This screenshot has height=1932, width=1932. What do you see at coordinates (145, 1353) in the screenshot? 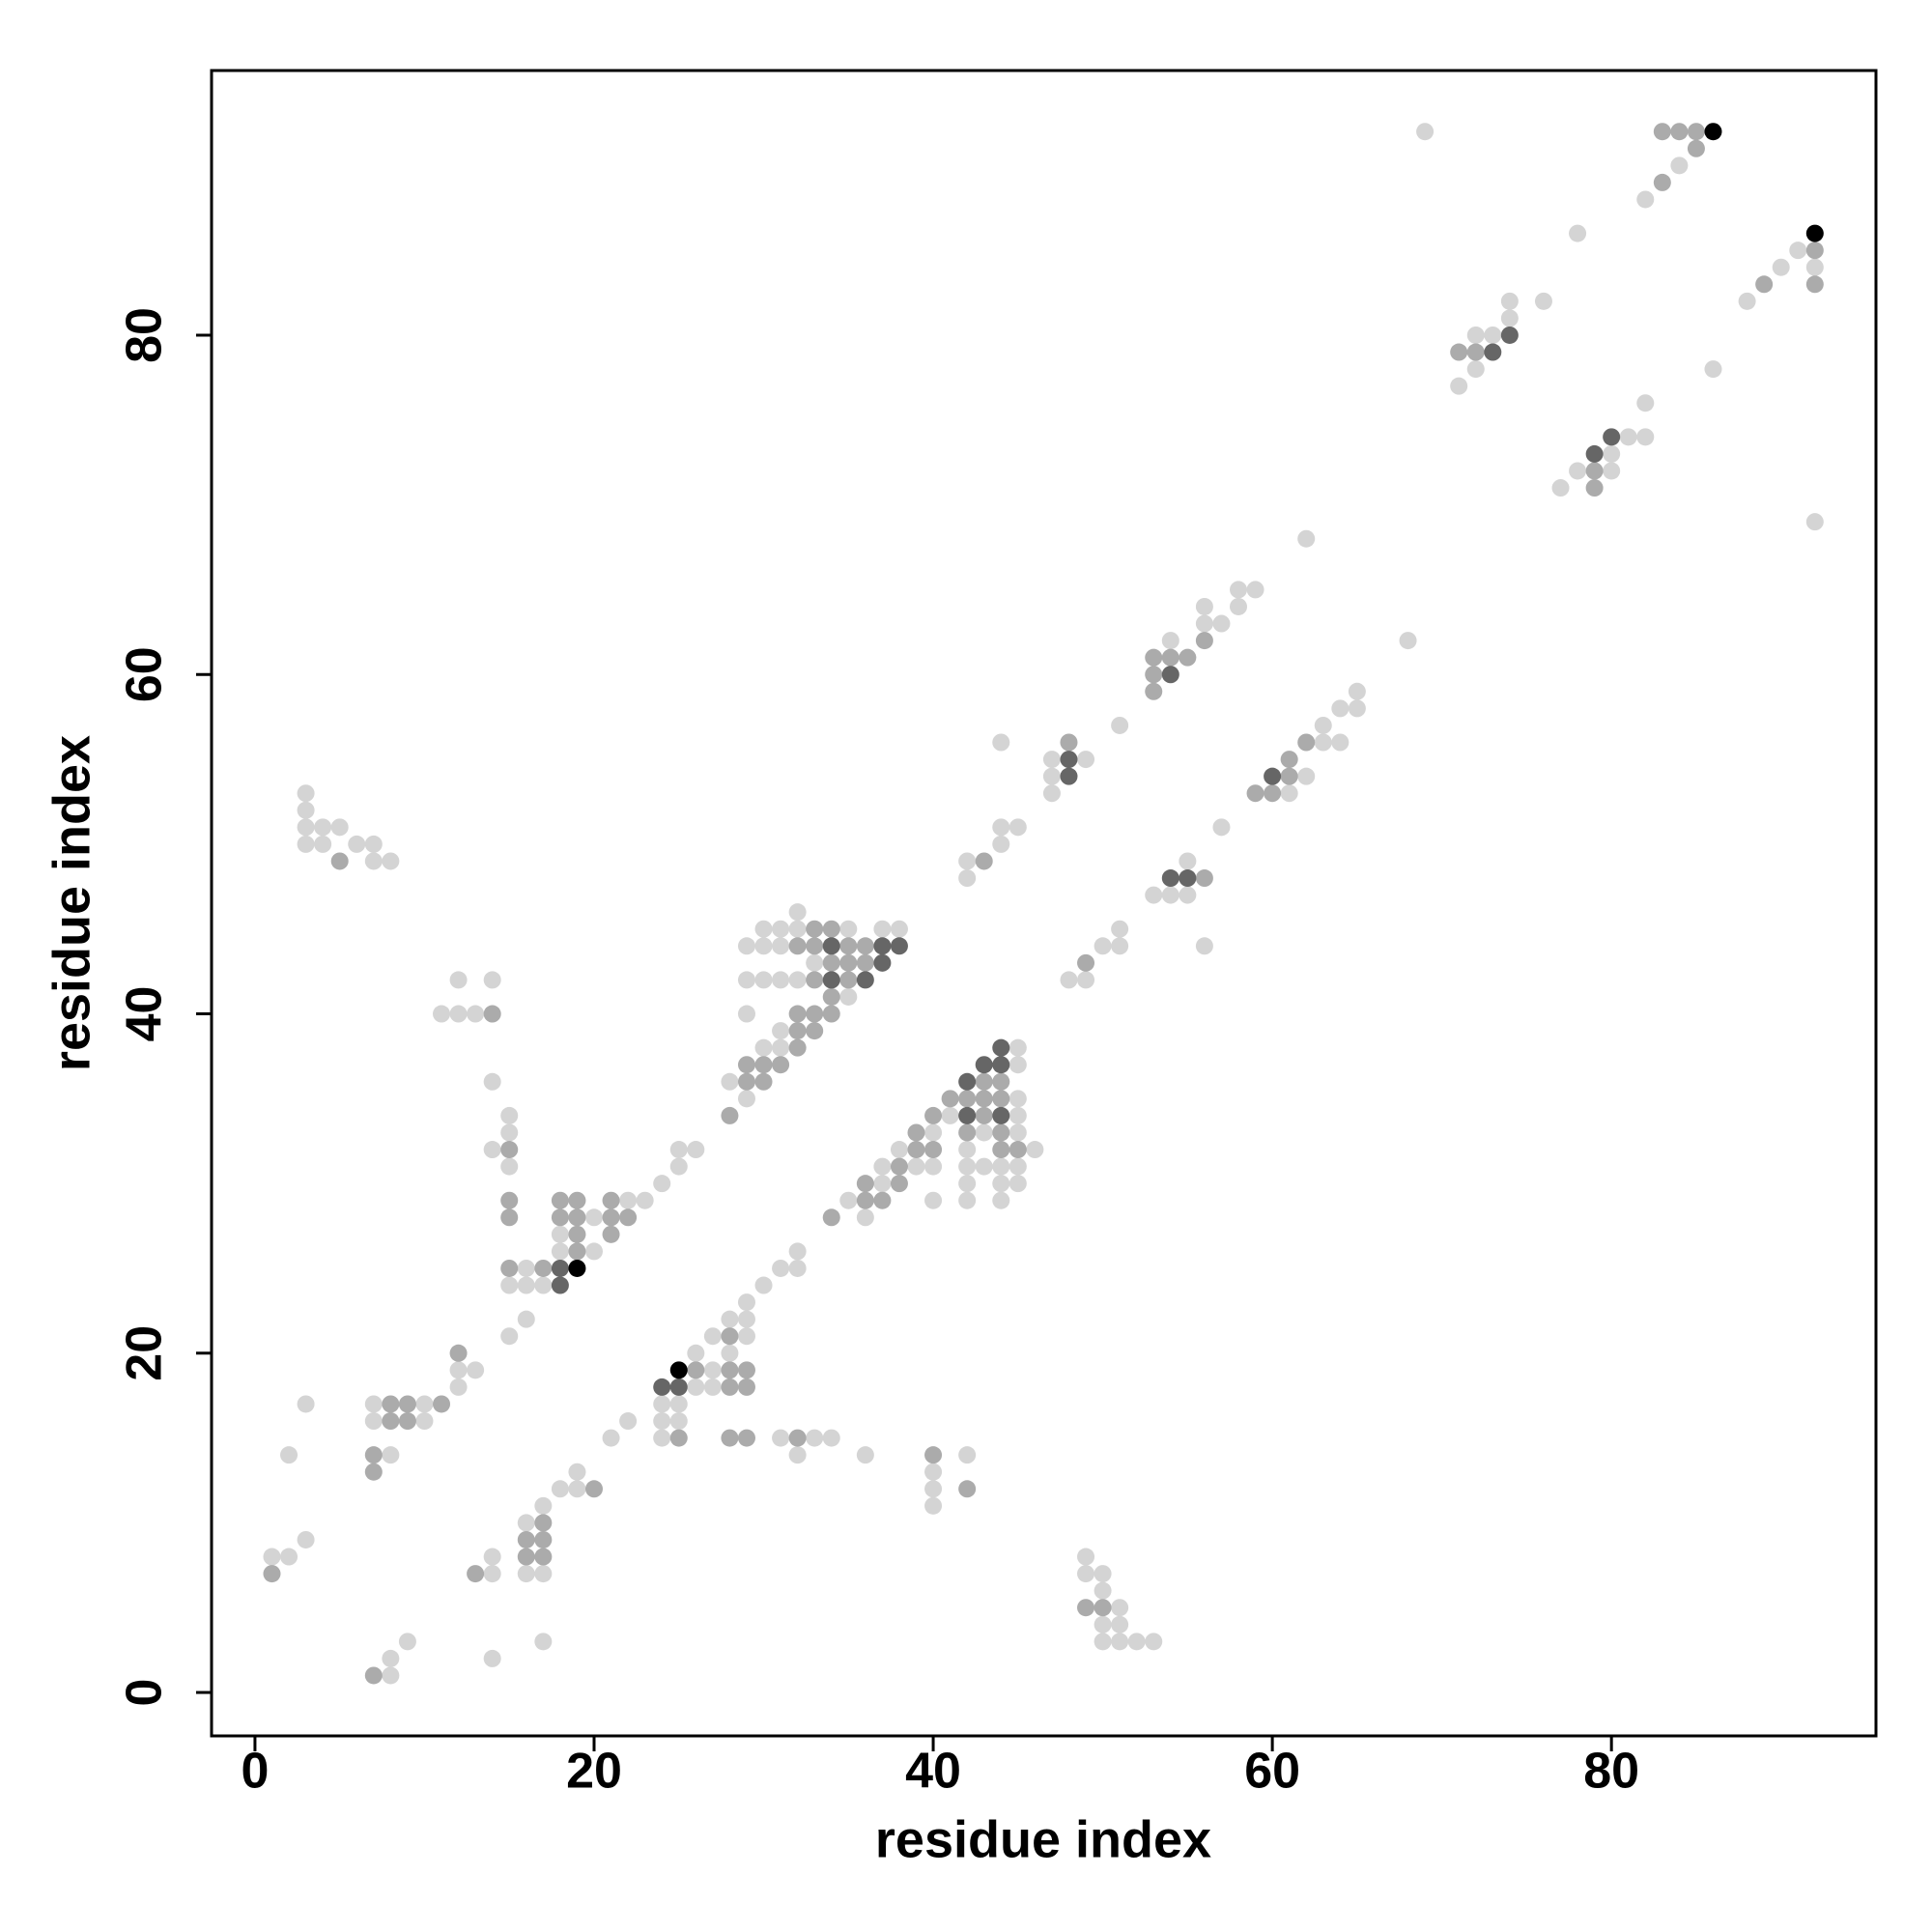
I see `y-tick-label: 20` at bounding box center [145, 1353].